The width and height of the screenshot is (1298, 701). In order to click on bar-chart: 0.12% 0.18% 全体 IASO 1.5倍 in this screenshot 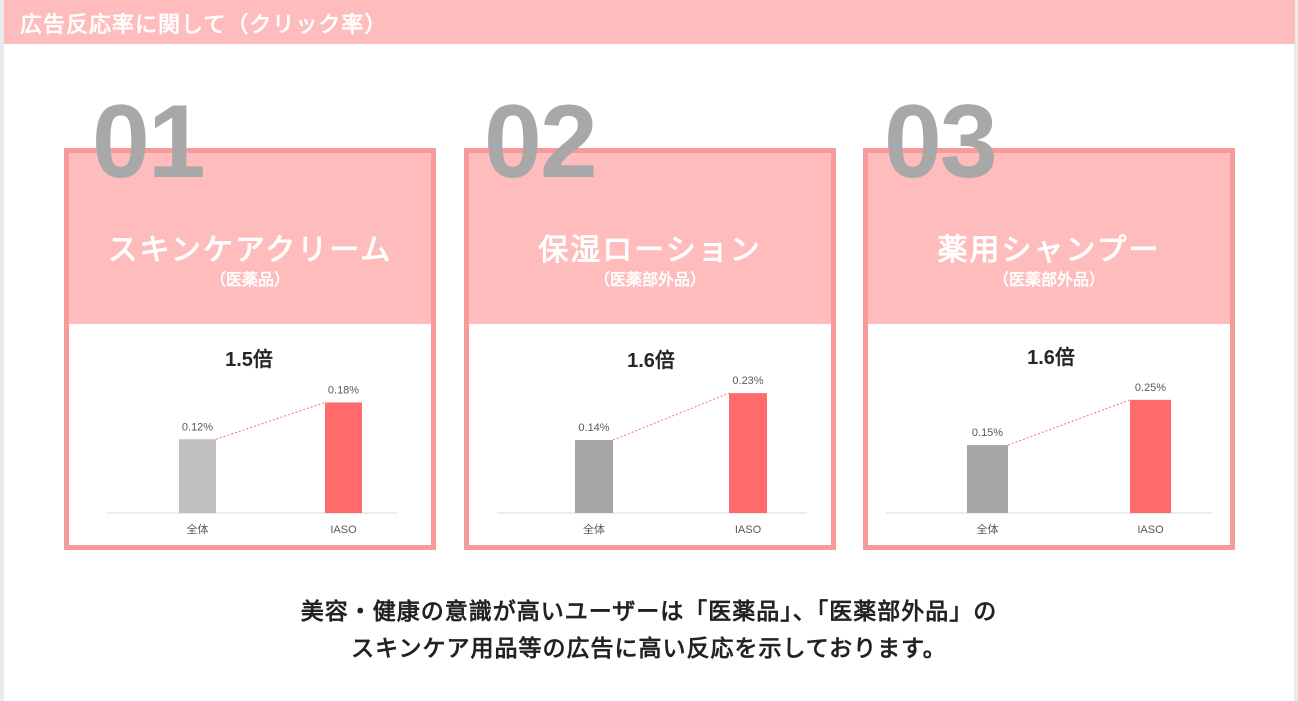, I will do `click(252, 441)`.